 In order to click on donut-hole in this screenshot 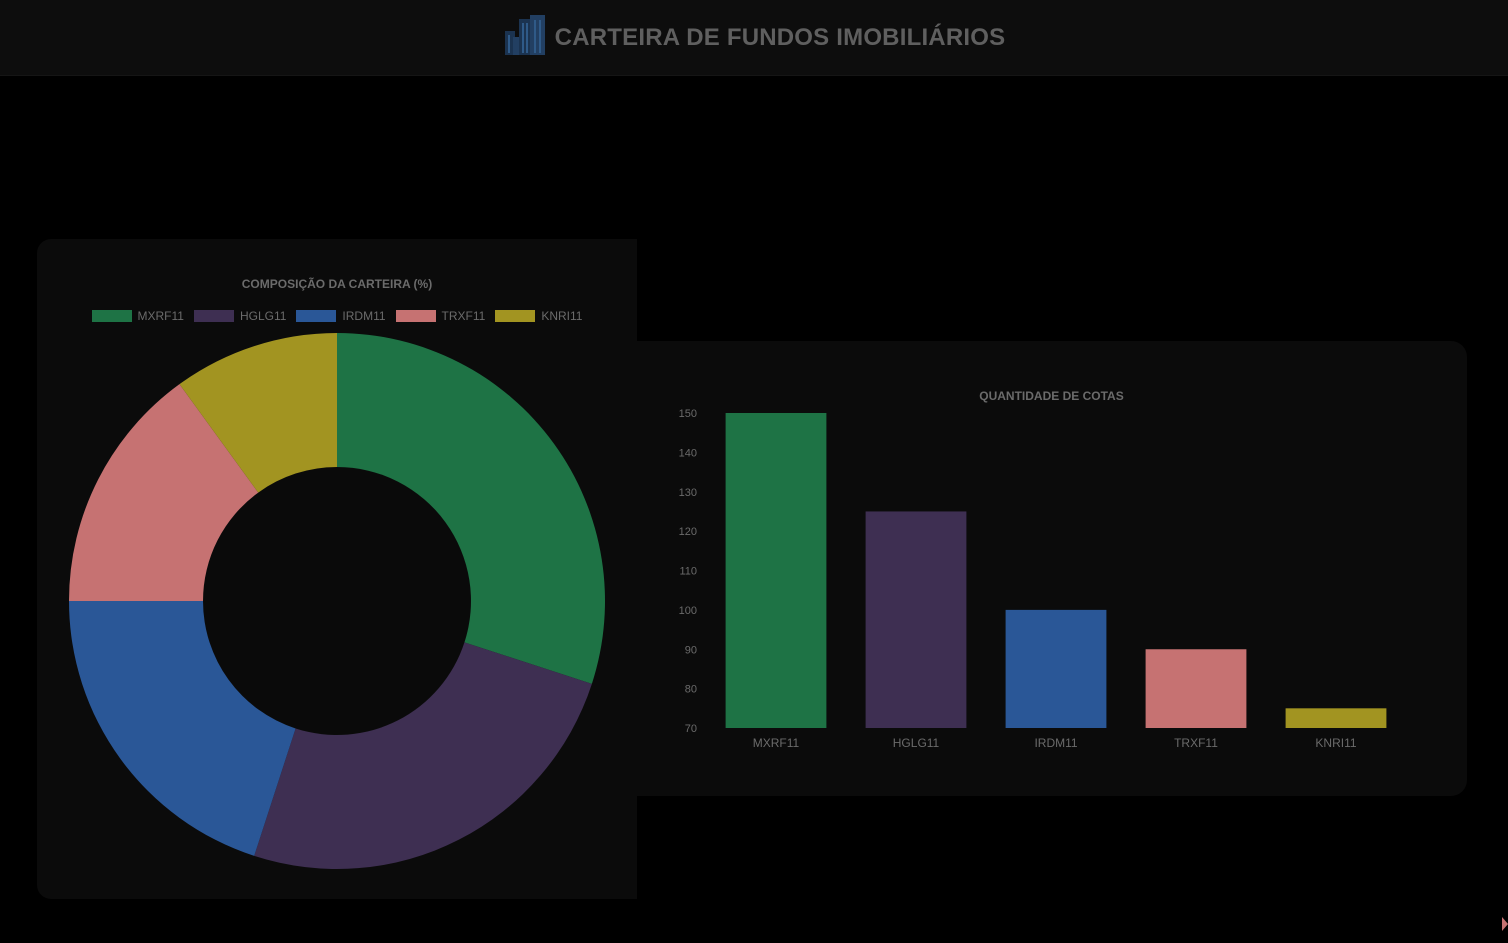, I will do `click(337, 601)`.